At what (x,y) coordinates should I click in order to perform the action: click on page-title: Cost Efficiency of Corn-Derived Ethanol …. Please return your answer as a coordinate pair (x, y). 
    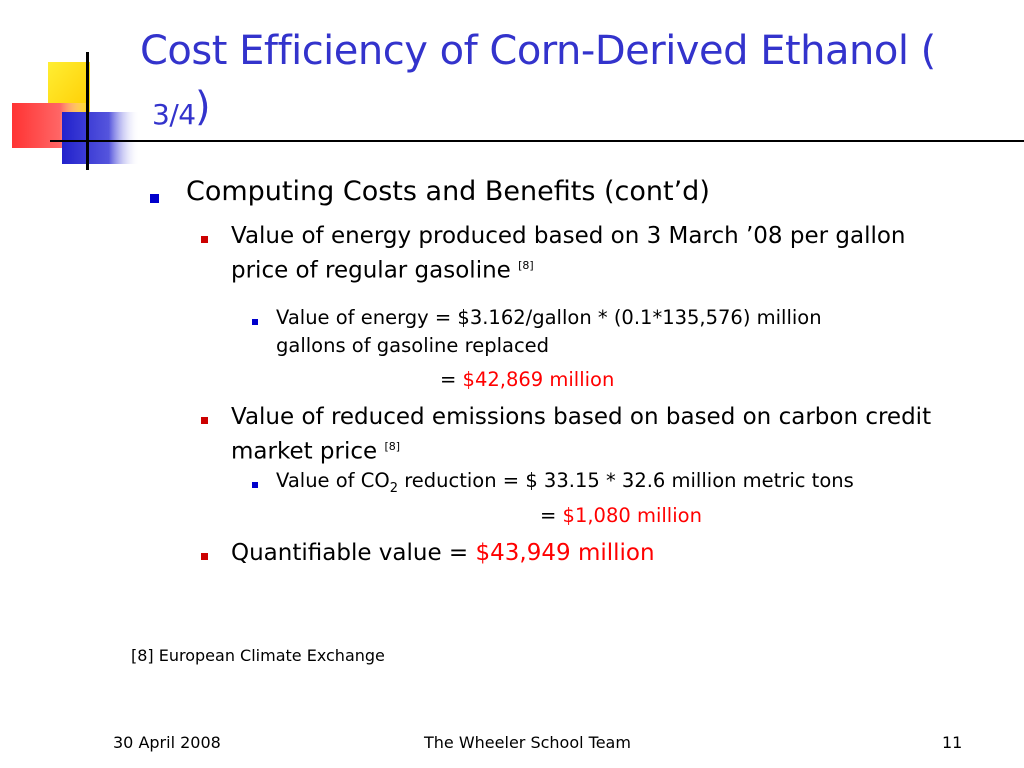
    Looking at the image, I should click on (570, 78).